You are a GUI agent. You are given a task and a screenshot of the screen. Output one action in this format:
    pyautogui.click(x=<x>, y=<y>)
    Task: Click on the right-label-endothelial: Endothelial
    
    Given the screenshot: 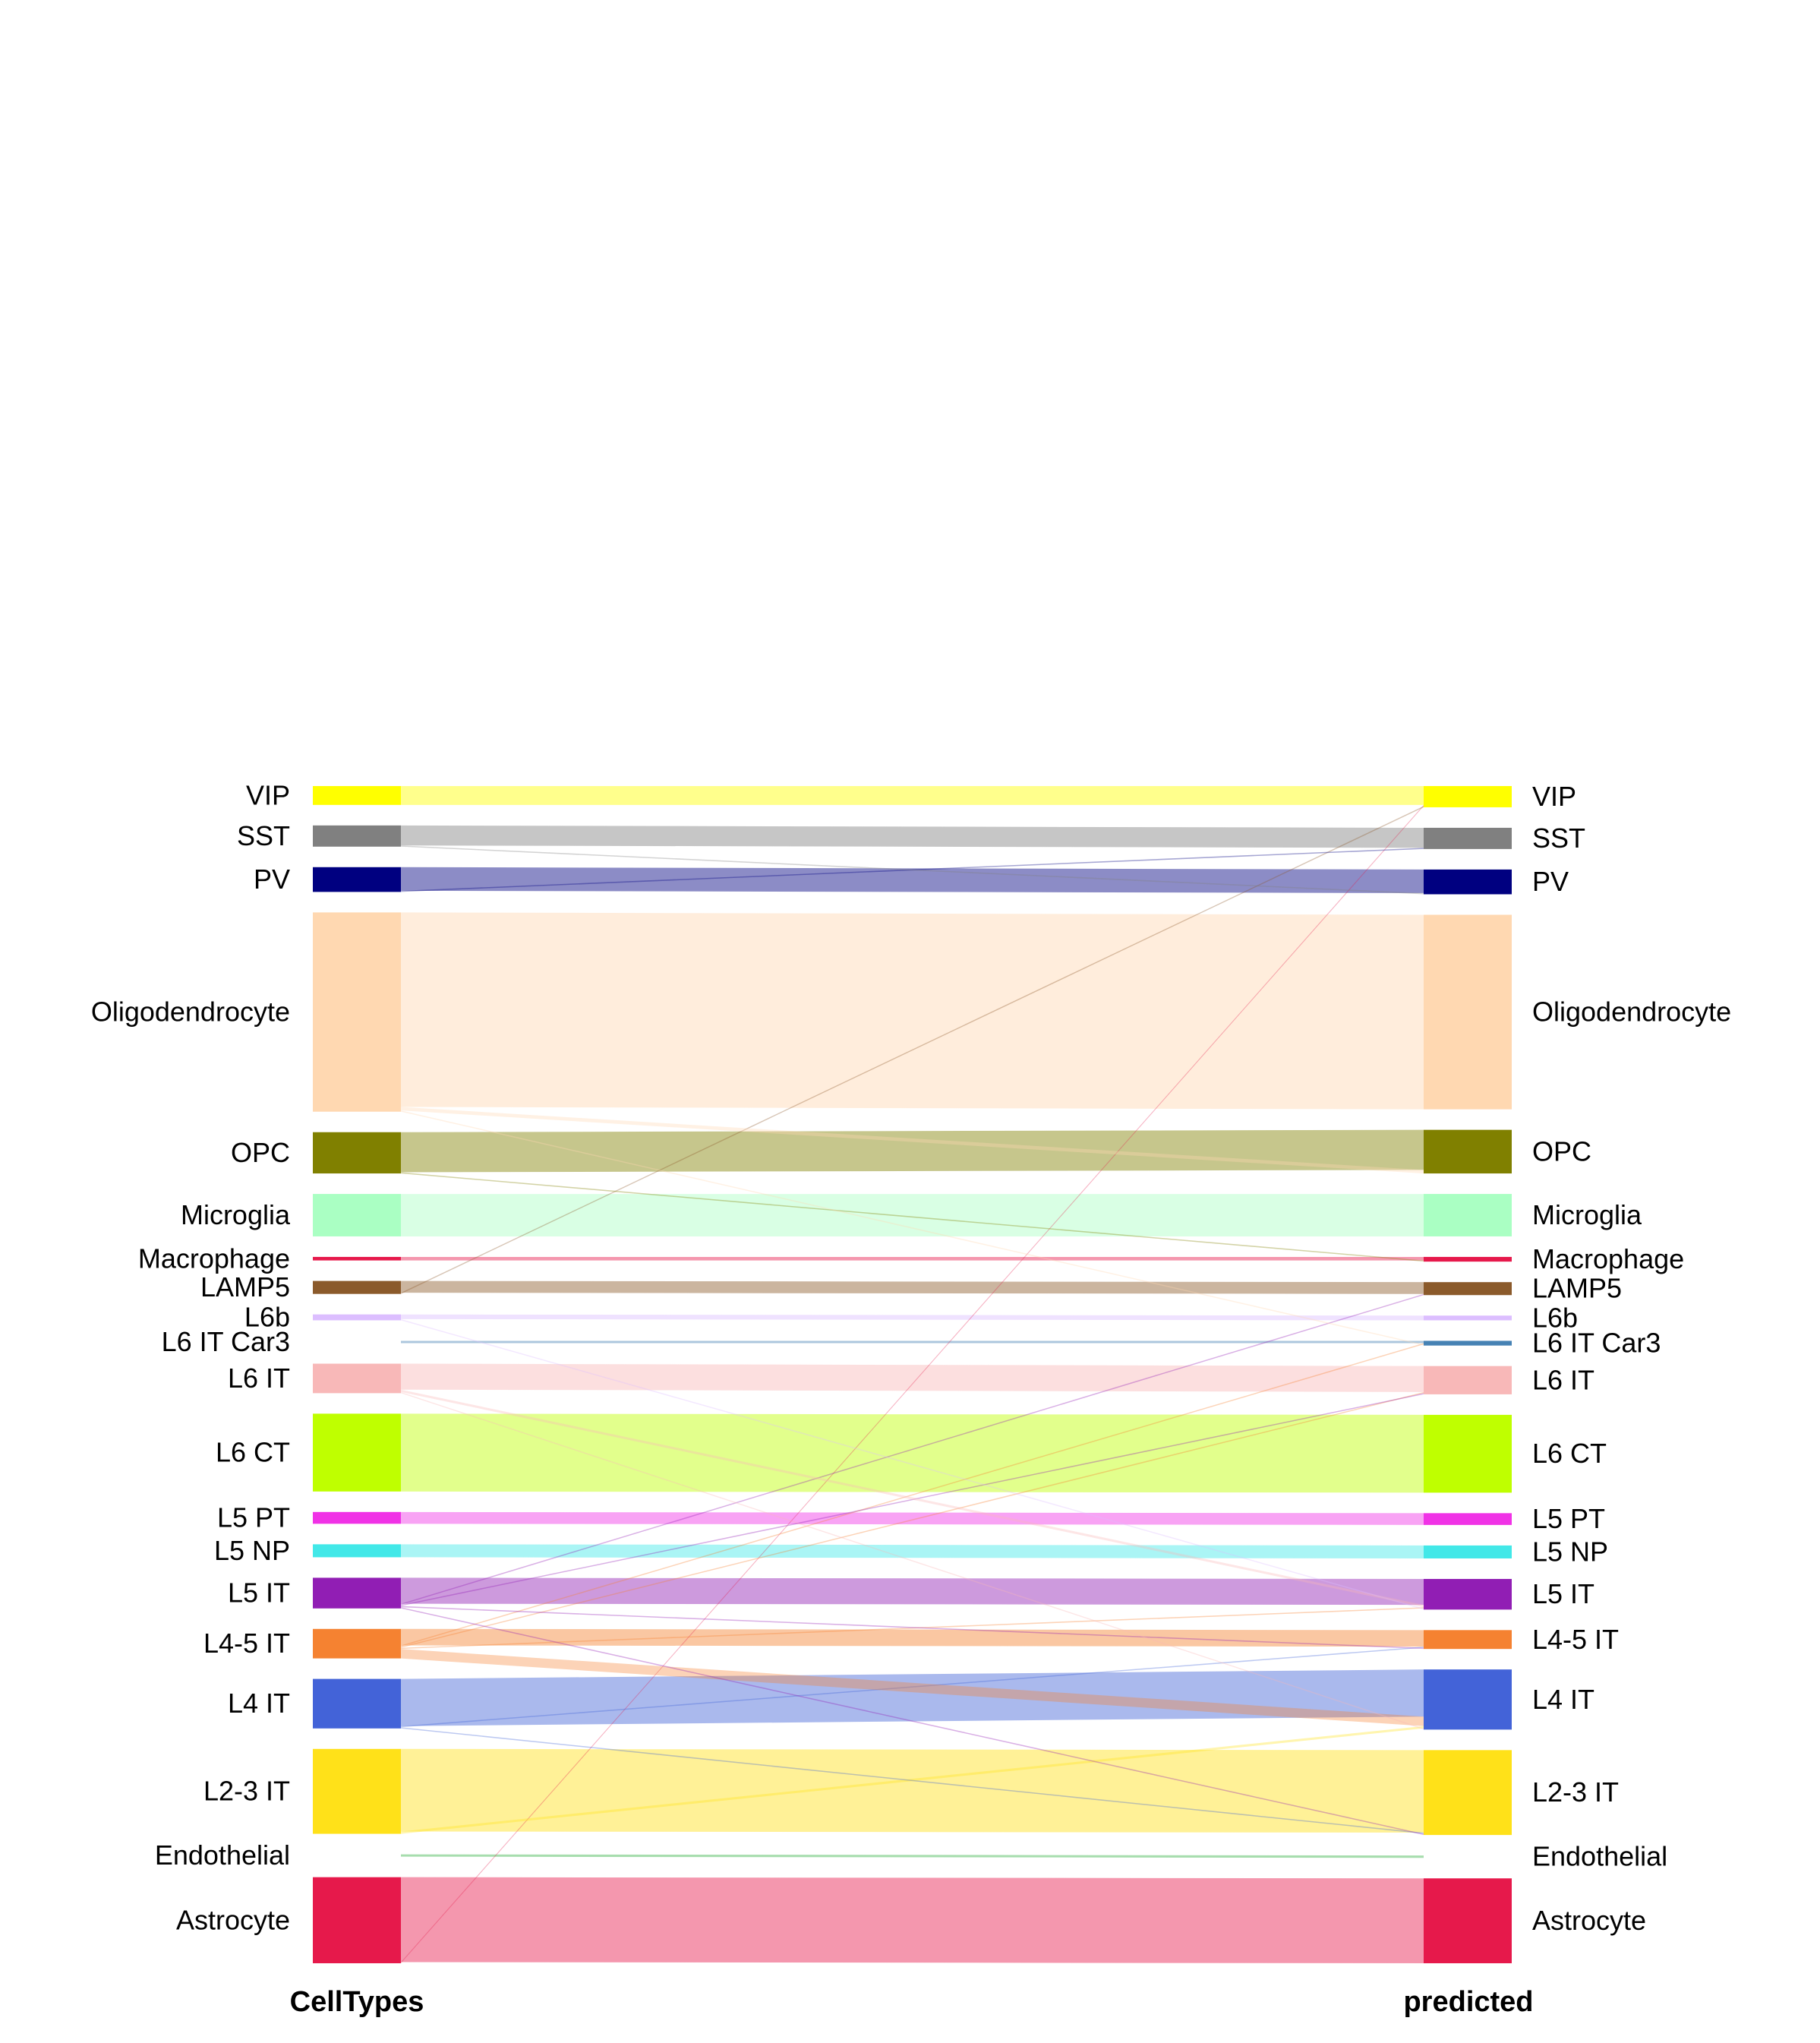 What is the action you would take?
    pyautogui.click(x=1599, y=1857)
    